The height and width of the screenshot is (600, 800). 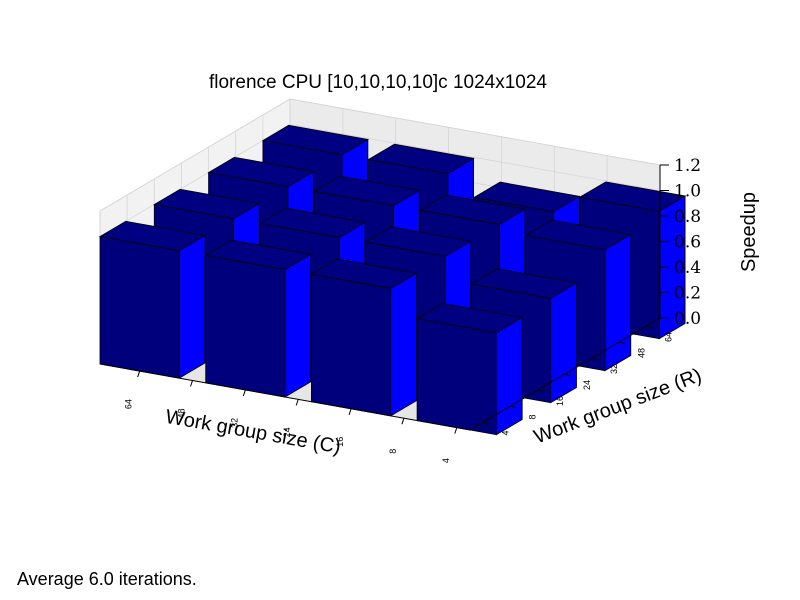 I want to click on z-tick-label: 0.2, so click(x=687, y=294).